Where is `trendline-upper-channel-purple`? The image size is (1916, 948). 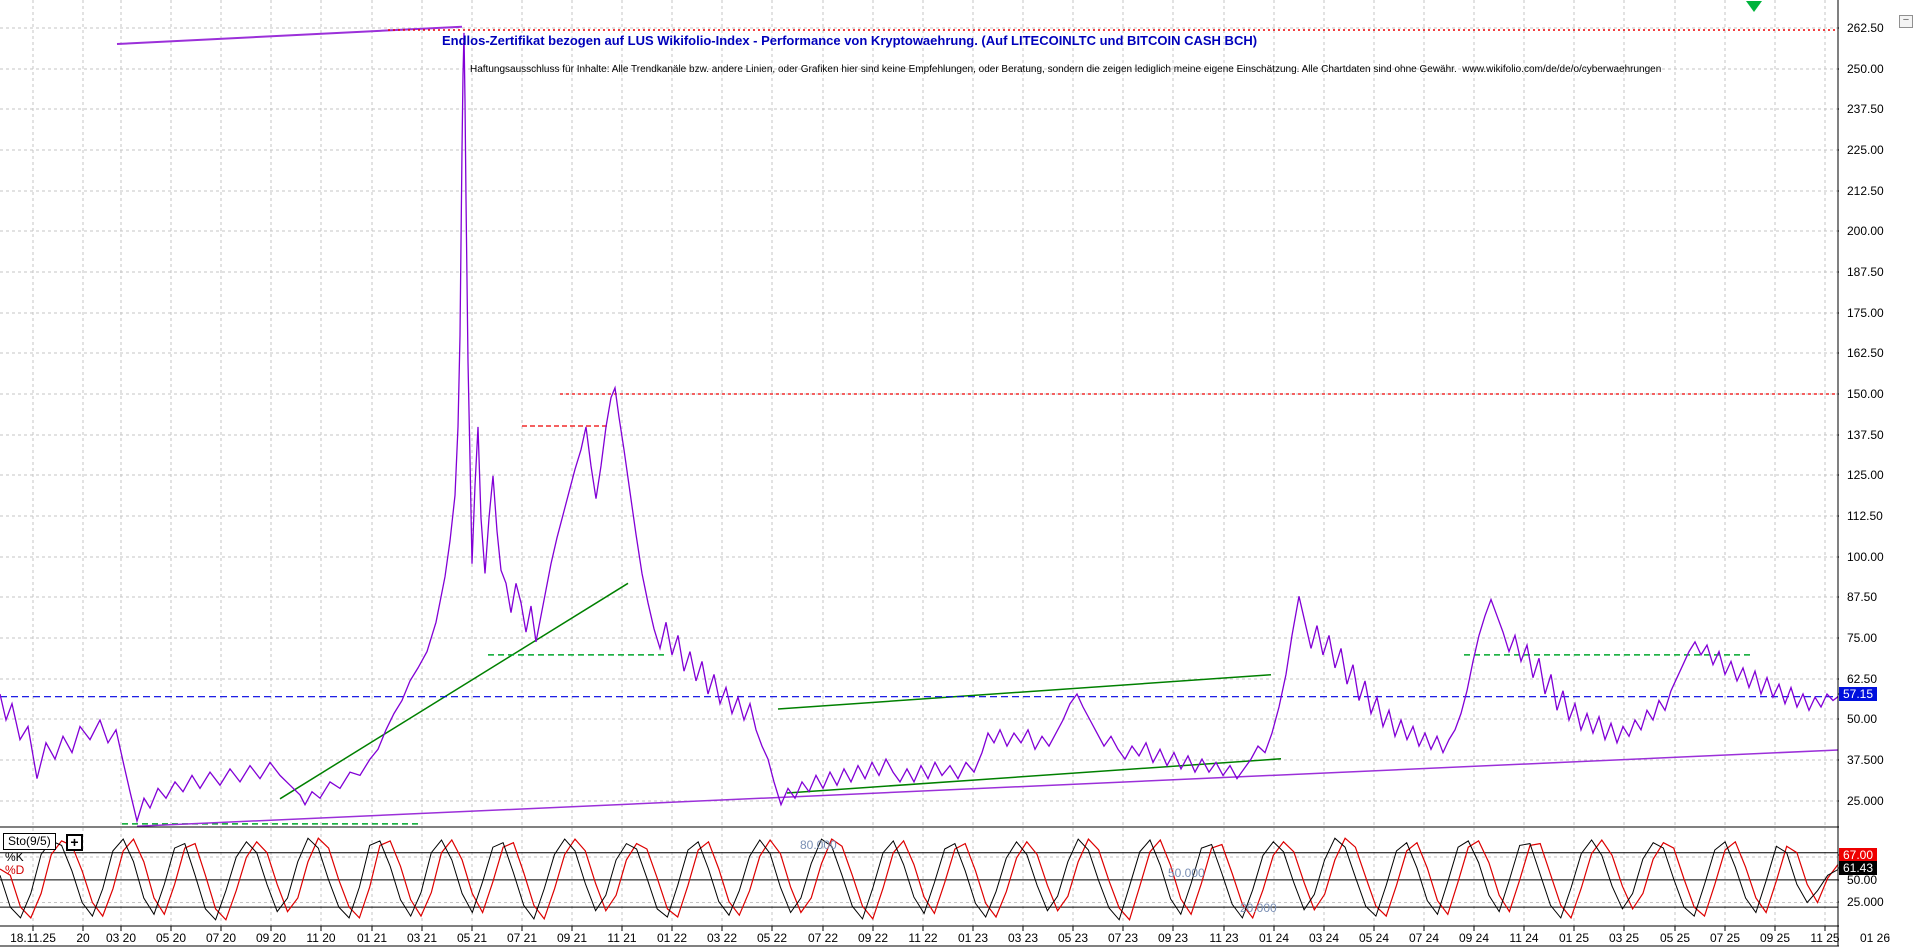 trendline-upper-channel-purple is located at coordinates (289, 35).